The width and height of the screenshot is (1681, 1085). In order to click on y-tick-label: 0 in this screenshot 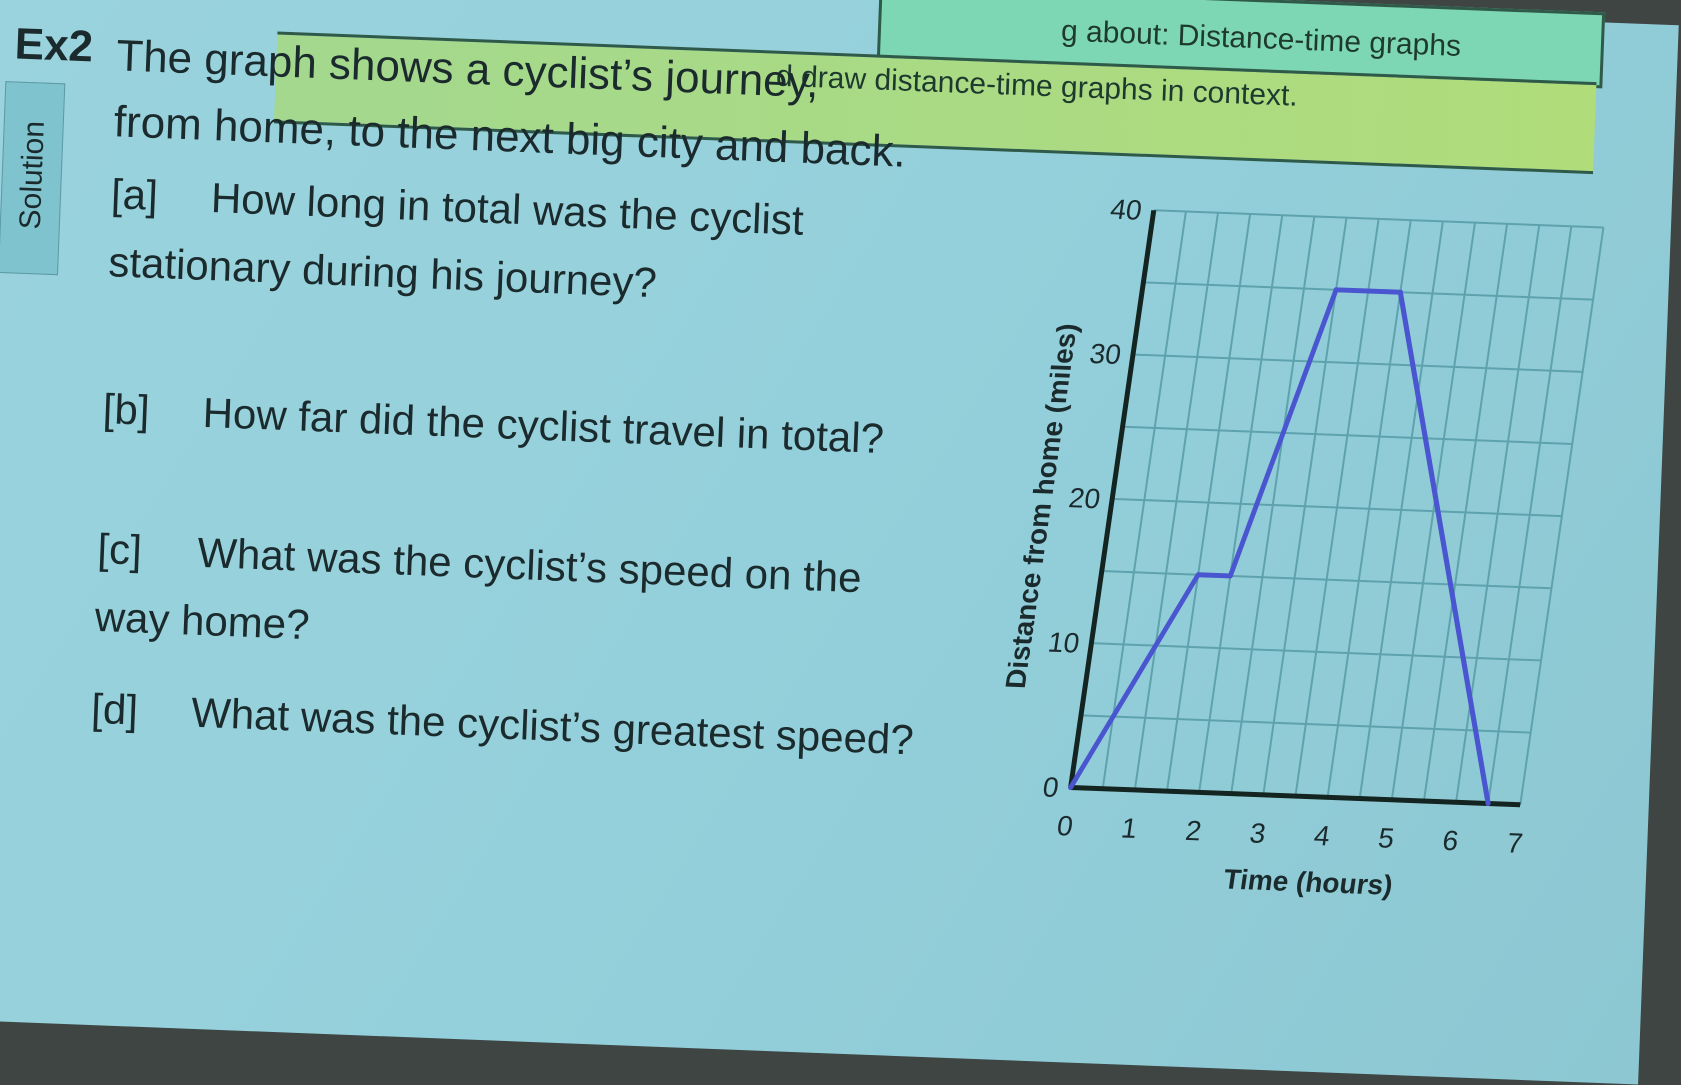, I will do `click(1051, 787)`.